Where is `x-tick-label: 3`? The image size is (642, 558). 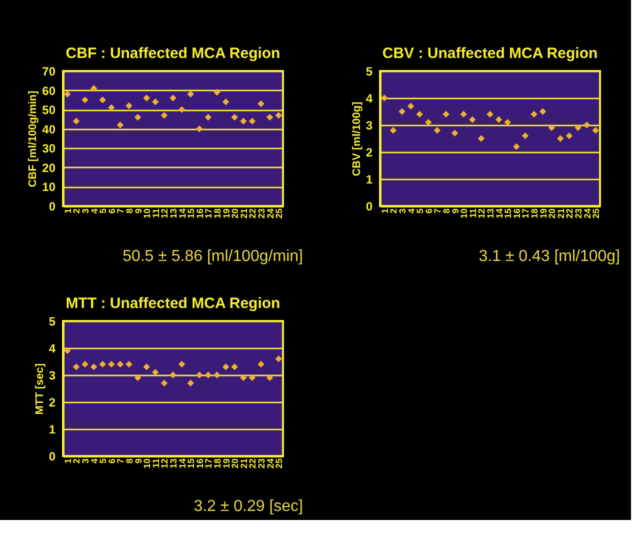
x-tick-label: 3 is located at coordinates (85, 461).